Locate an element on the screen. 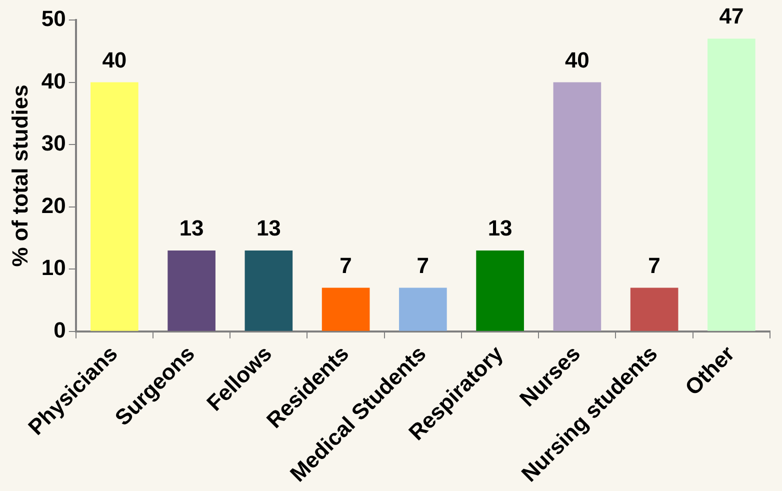 The image size is (782, 491). y-axis-title: % of total studies is located at coordinates (19, 175).